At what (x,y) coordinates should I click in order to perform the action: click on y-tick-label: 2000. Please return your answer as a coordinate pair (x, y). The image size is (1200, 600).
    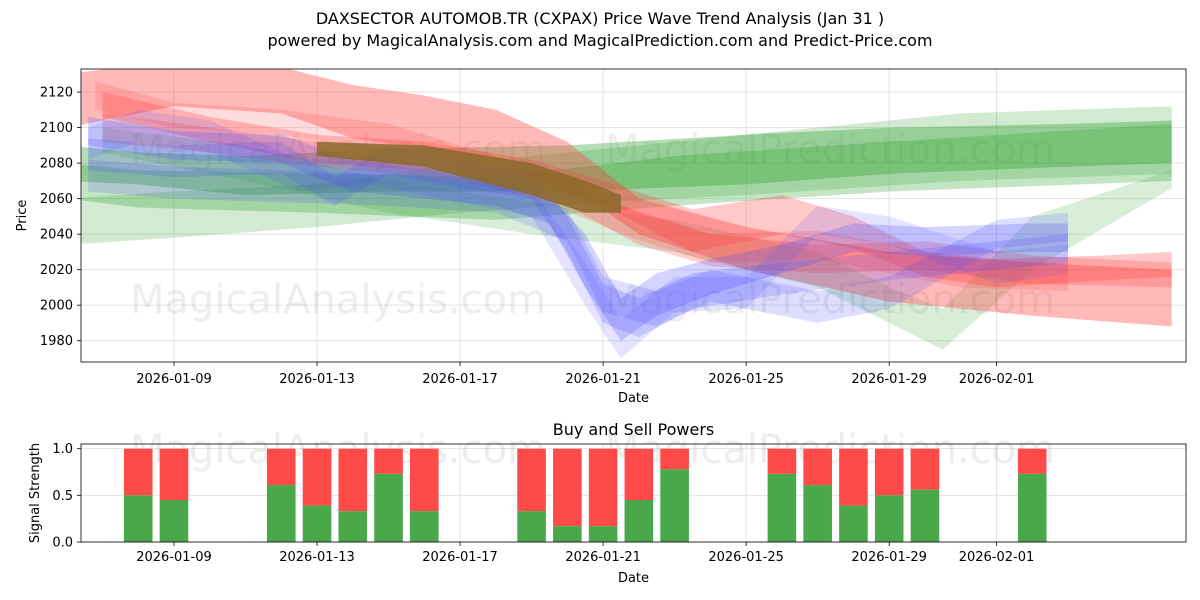
    Looking at the image, I should click on (56, 306).